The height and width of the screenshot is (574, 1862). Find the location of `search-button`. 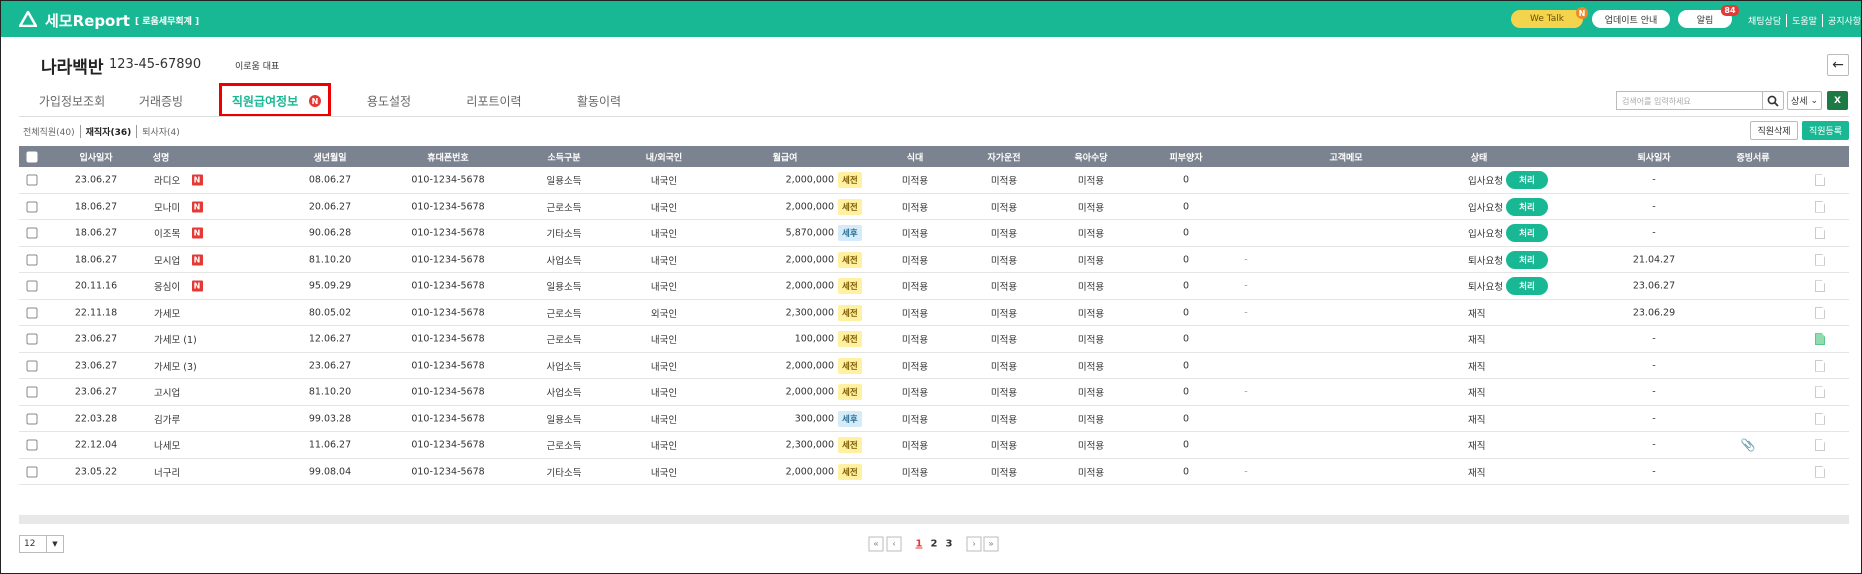

search-button is located at coordinates (1773, 100).